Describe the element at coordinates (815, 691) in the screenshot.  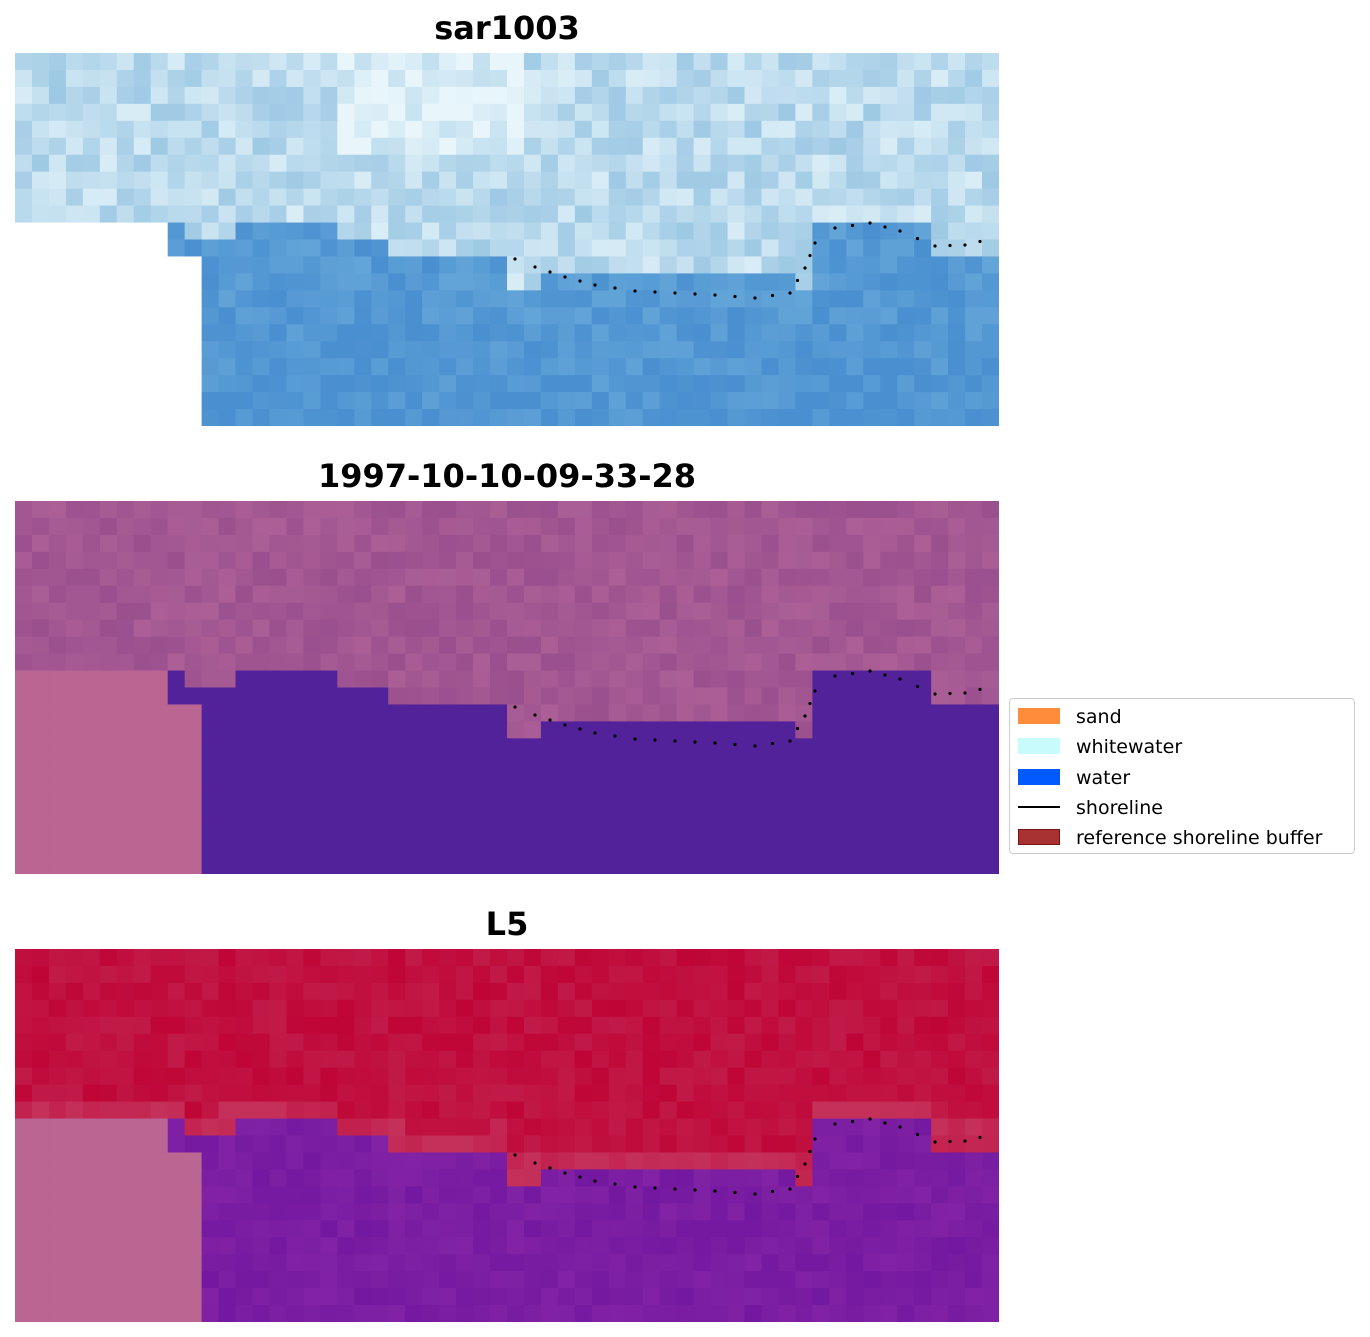
I see `shoreline-dot` at that location.